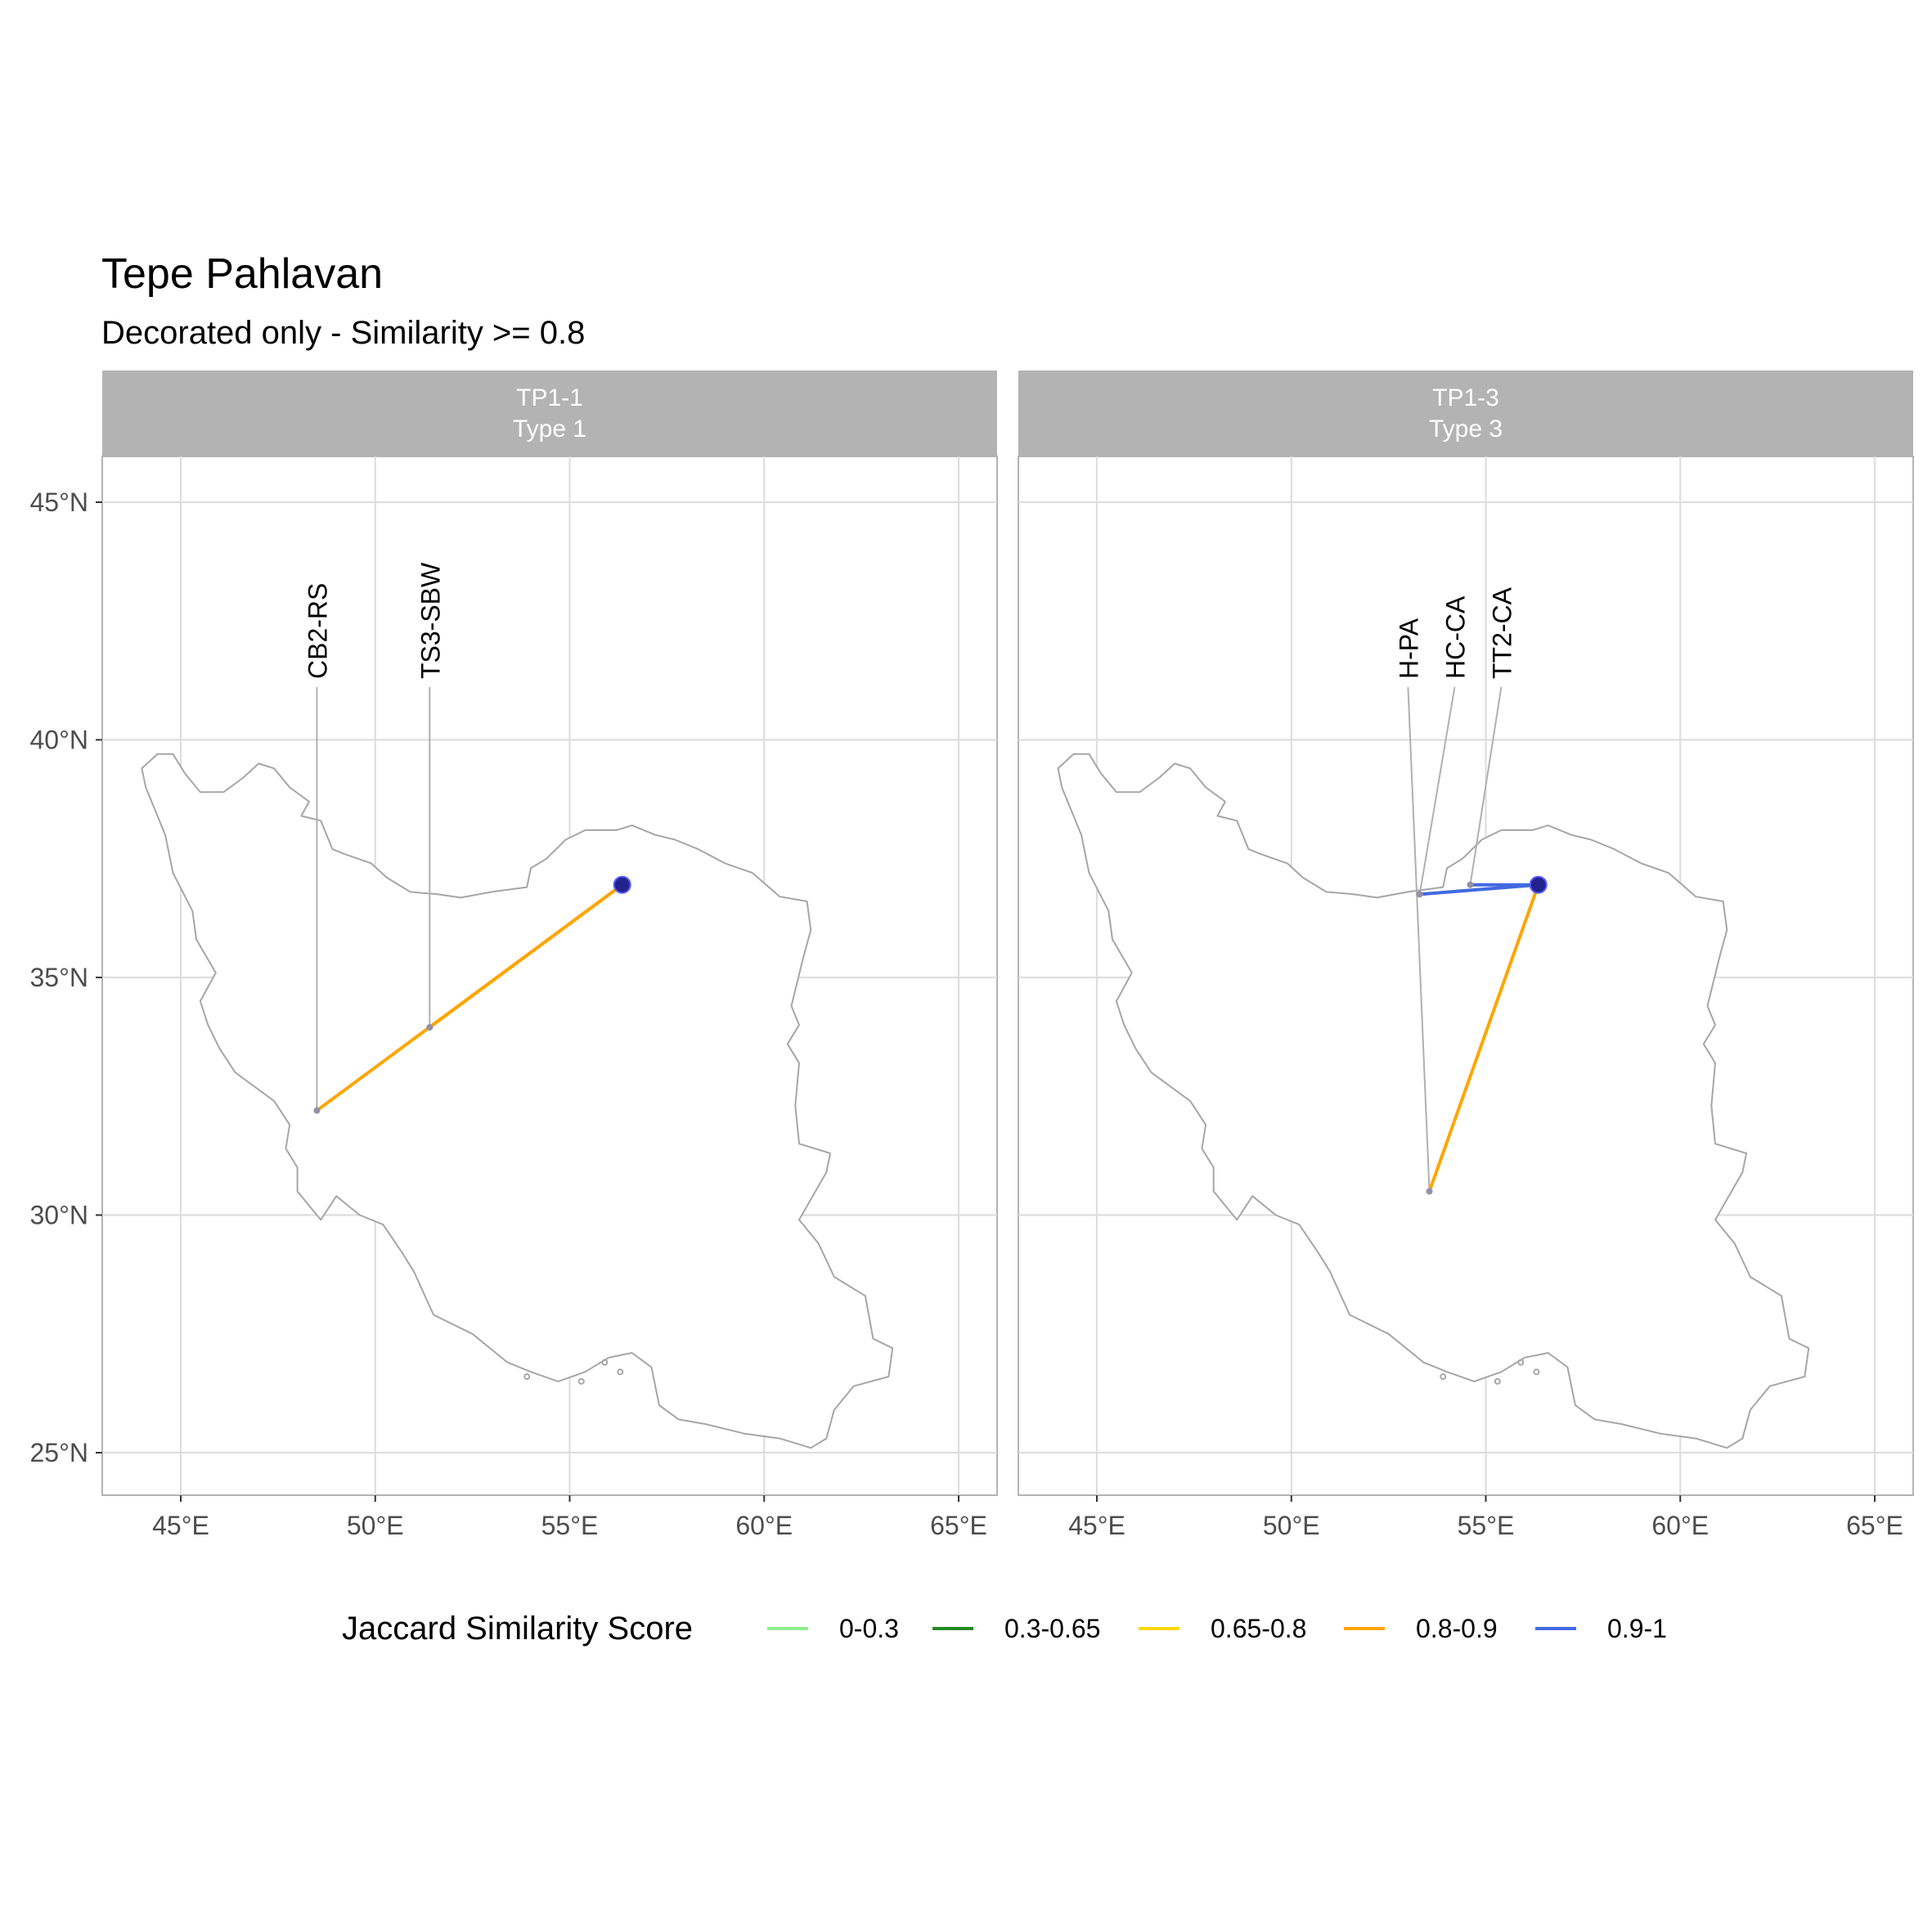  Describe the element at coordinates (1455, 637) in the screenshot. I see `site-label: HC-CA` at that location.